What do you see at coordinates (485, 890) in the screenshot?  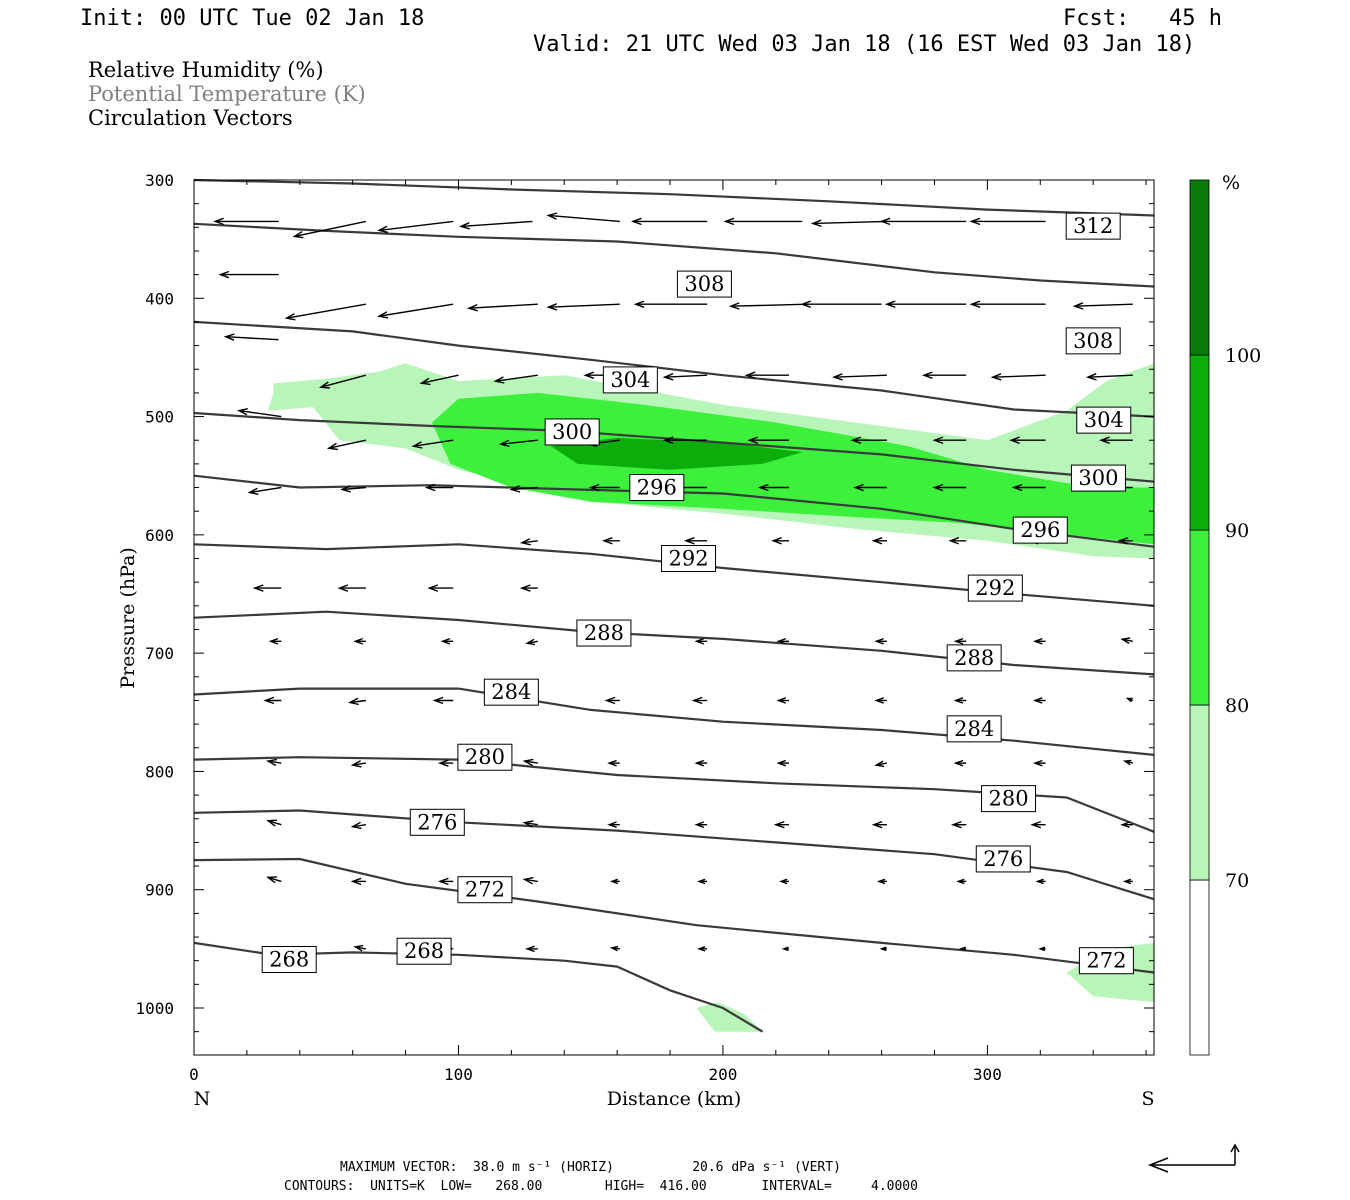 I see `svg-text: 272` at bounding box center [485, 890].